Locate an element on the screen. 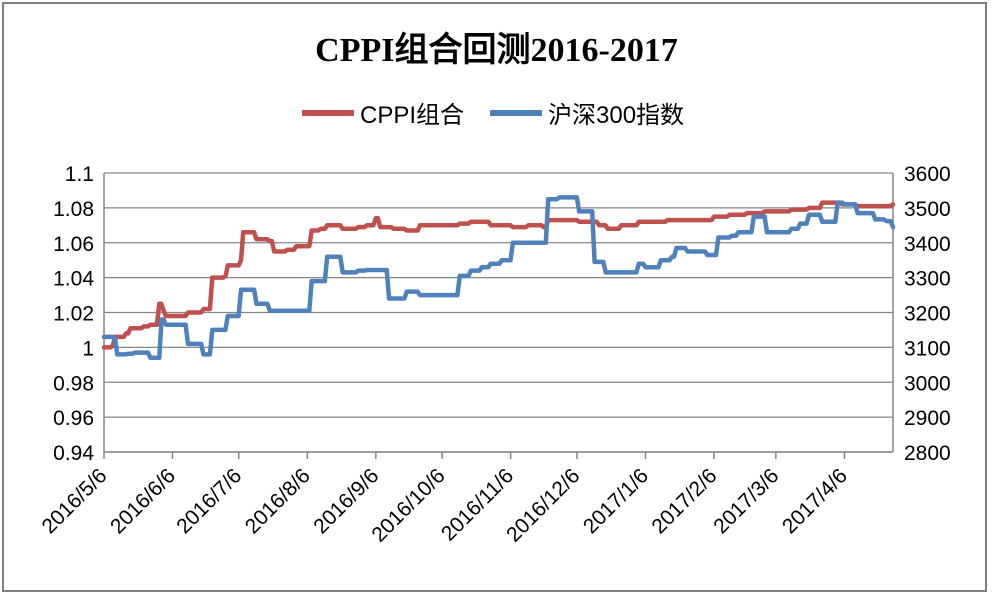 This screenshot has height=598, width=993. x-tick-label: 2016/6/6 is located at coordinates (143, 501).